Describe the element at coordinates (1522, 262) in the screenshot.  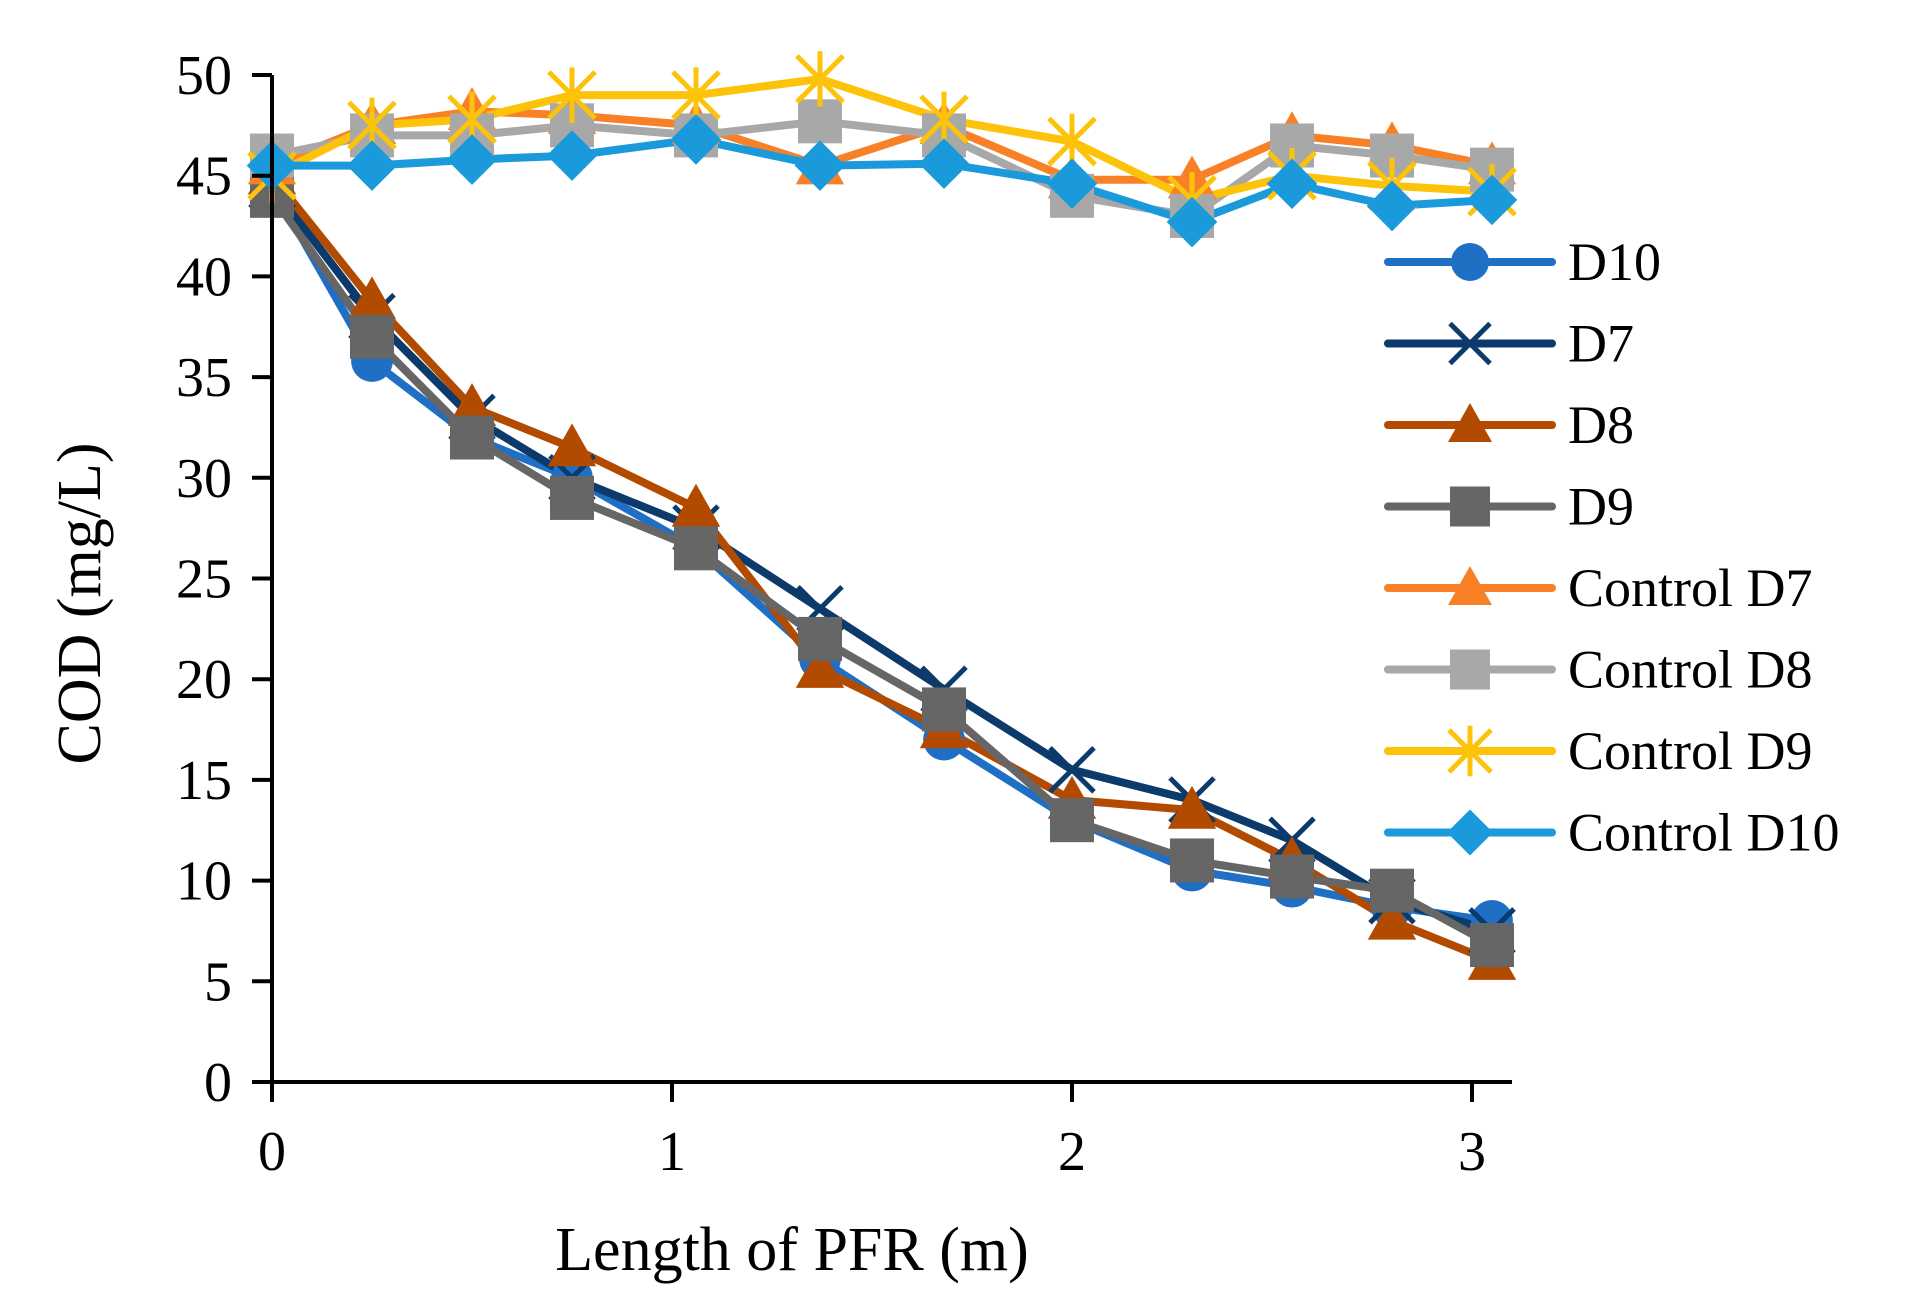
I see `legend-item-d10: D10` at that location.